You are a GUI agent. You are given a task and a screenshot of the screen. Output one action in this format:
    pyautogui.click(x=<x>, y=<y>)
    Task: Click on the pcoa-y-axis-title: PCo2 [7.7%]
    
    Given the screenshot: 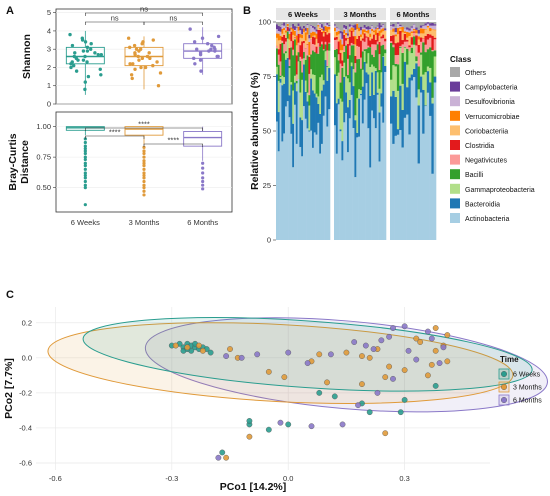 What is the action you would take?
    pyautogui.click(x=9, y=388)
    